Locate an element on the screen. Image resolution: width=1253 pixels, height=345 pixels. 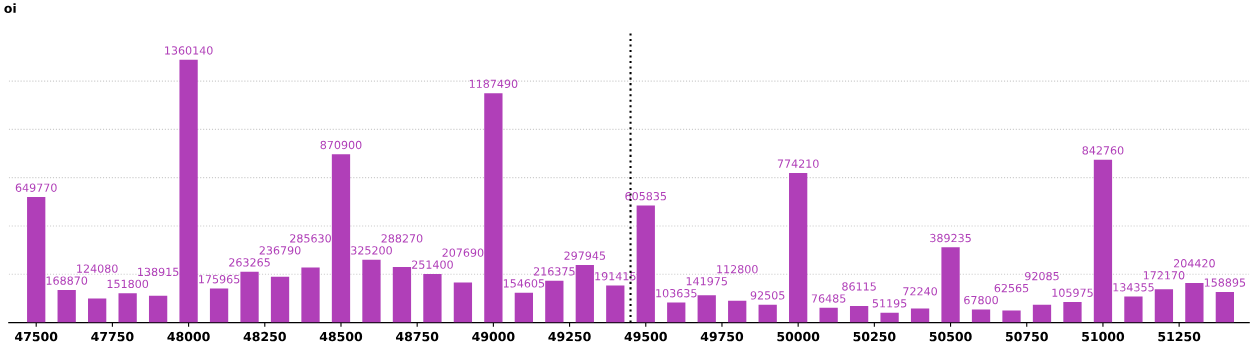
x-tick-label: 50250 is located at coordinates (874, 336).